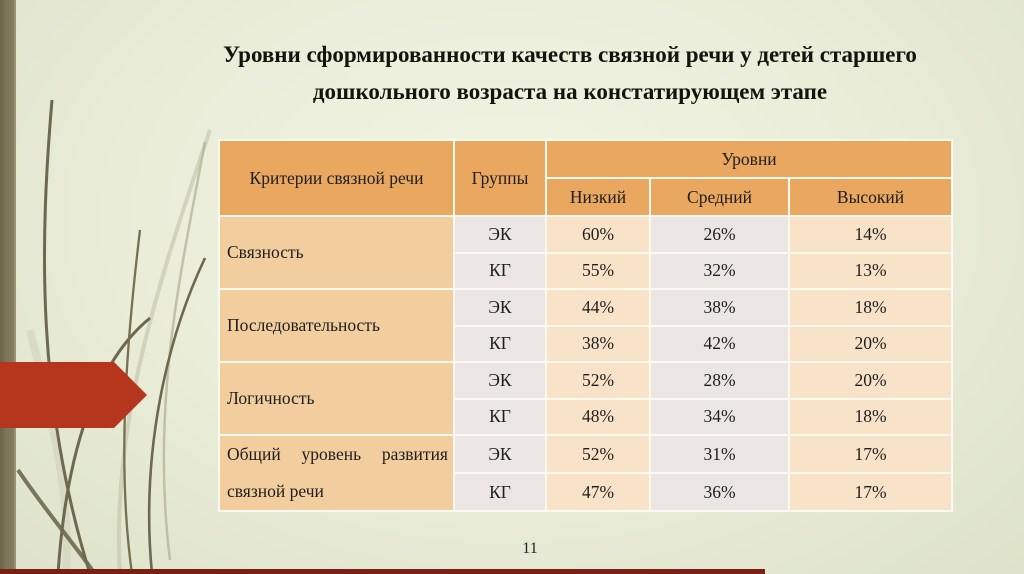  I want to click on table-row: КГ 38% 42% 20%, so click(586, 343).